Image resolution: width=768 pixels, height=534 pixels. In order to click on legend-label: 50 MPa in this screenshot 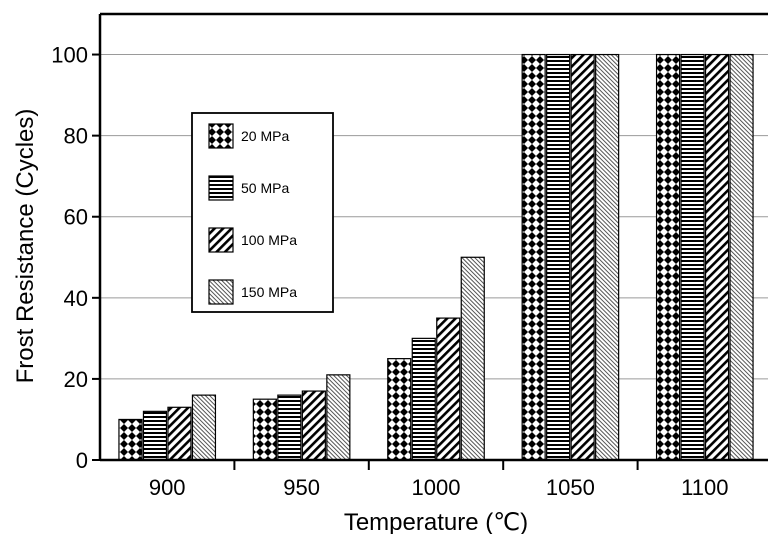, I will do `click(265, 188)`.